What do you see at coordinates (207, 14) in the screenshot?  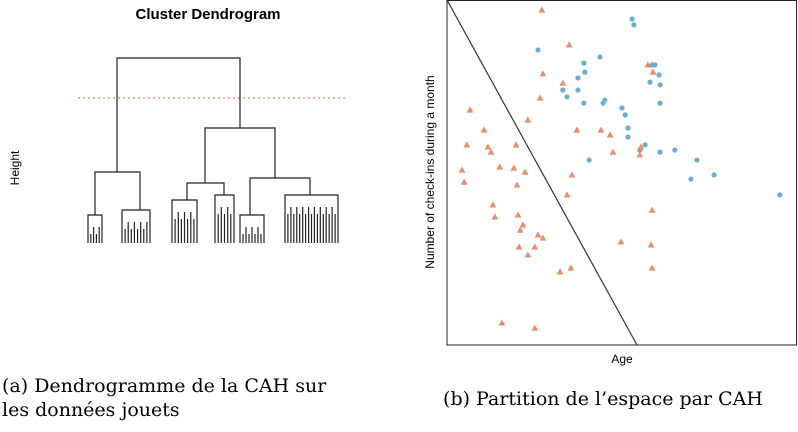 I see `dendrogram-title: Cluster Dendrogram` at bounding box center [207, 14].